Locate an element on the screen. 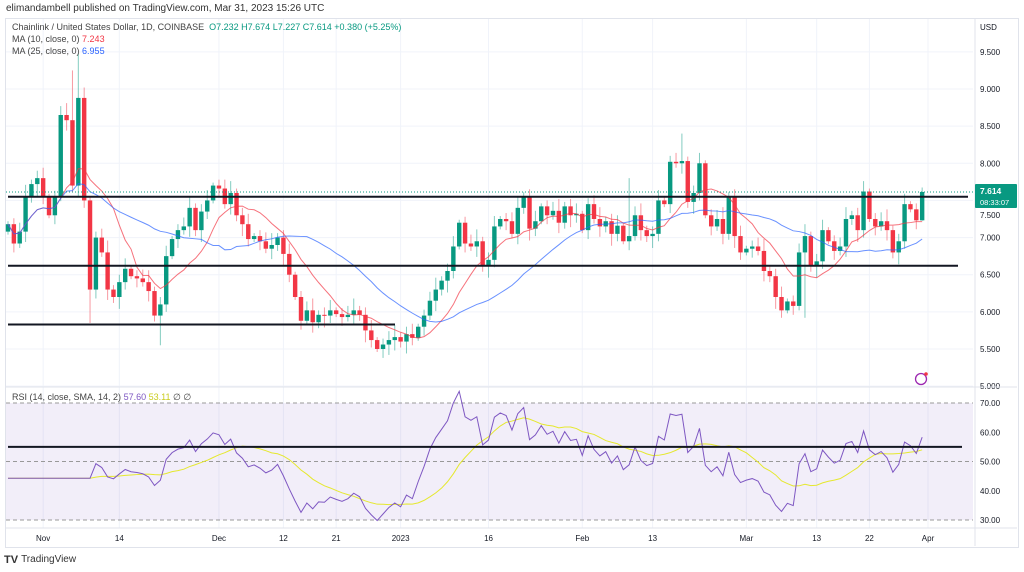 The width and height of the screenshot is (1024, 572). price-tag-box is located at coordinates (996, 195).